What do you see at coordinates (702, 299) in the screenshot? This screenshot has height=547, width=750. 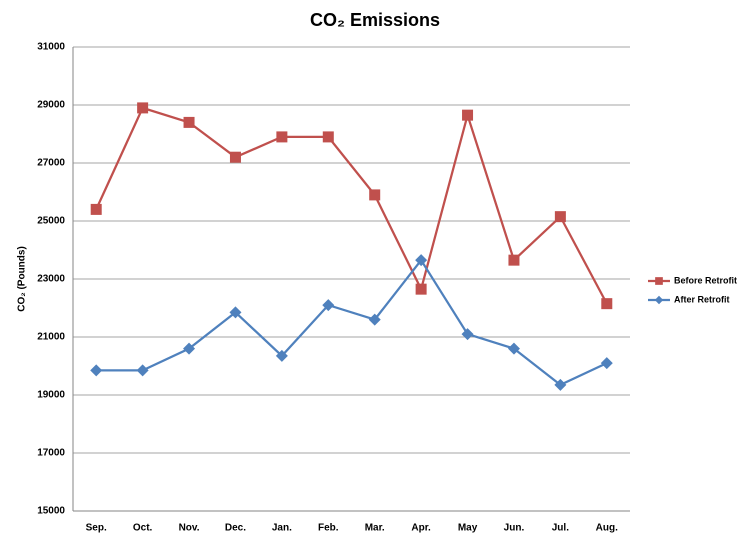 I see `legend-label: After Retrofit` at bounding box center [702, 299].